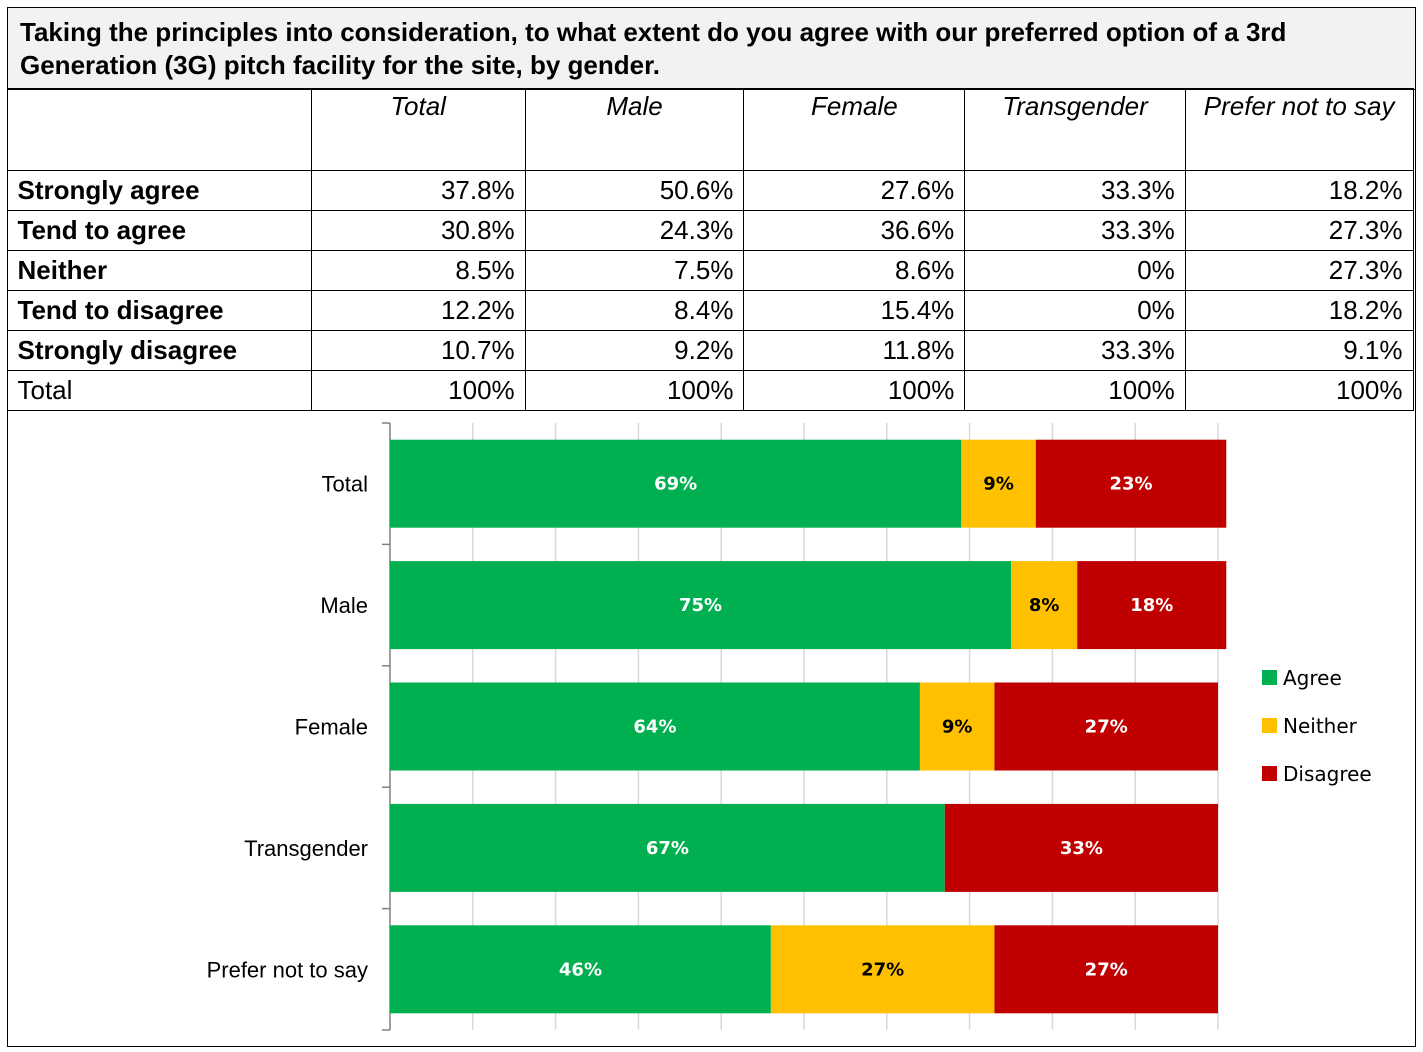  I want to click on table-row: Total 100% 100% 100% 100% 100%, so click(710, 390).